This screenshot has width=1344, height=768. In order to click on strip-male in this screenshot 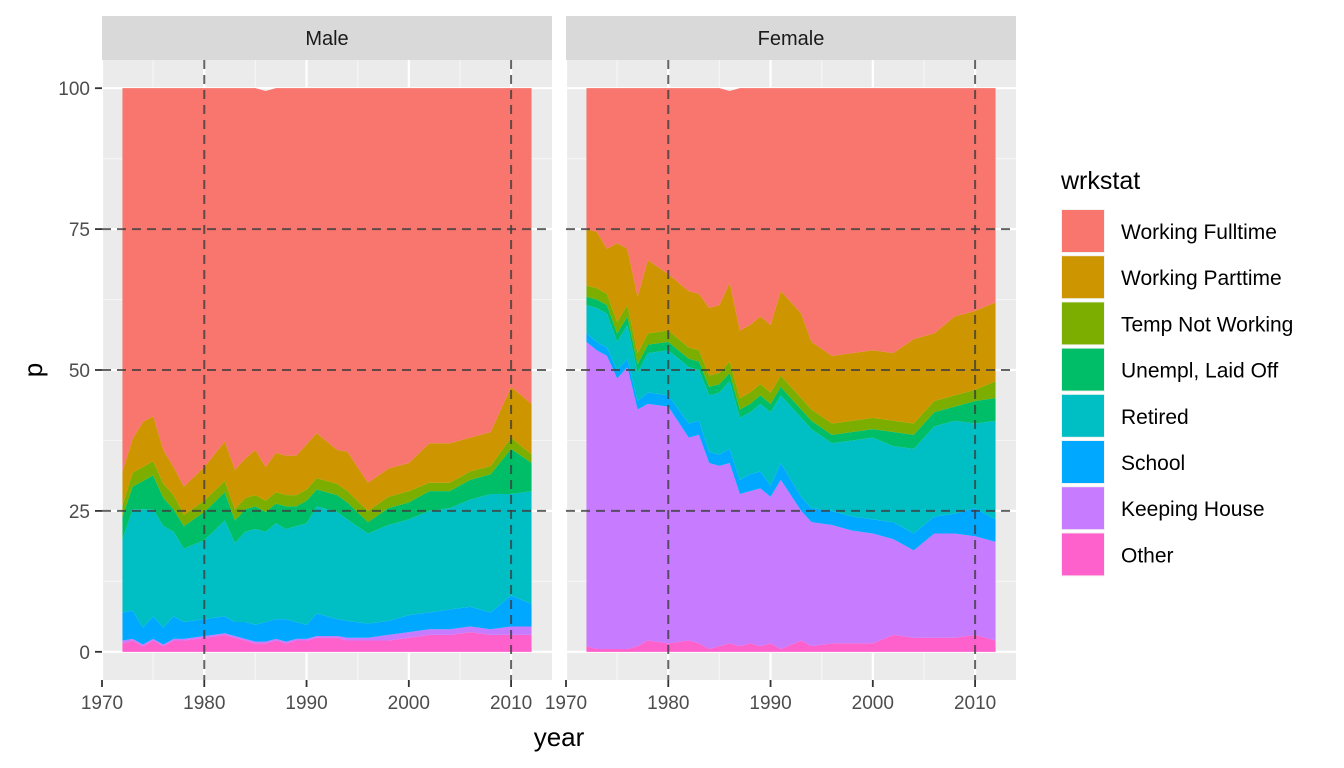, I will do `click(327, 38)`.